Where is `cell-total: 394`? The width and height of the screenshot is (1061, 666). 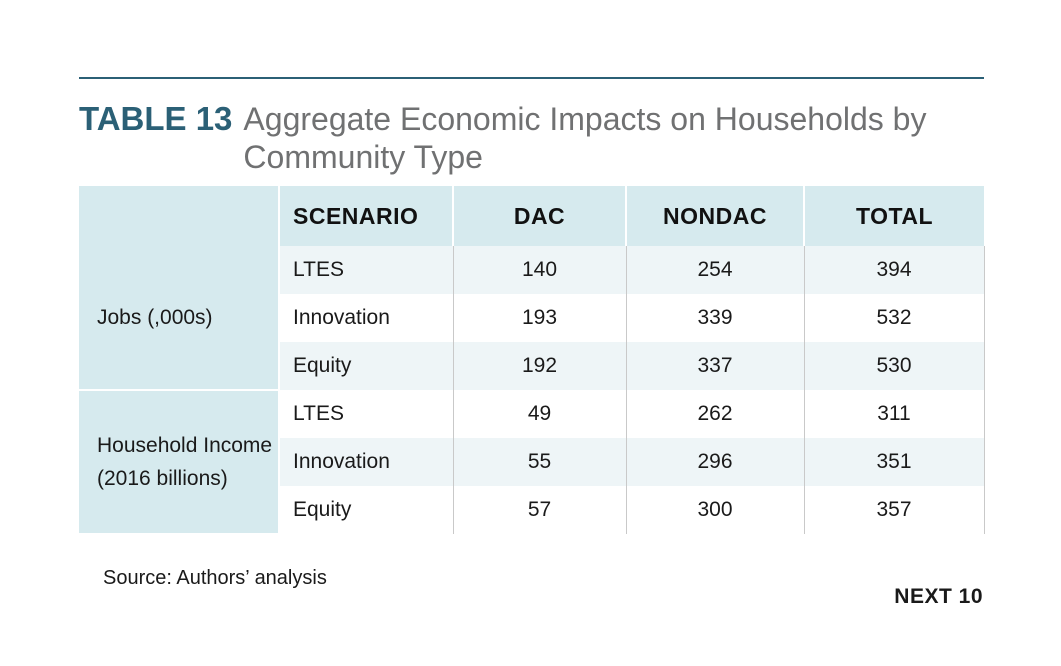 cell-total: 394 is located at coordinates (894, 270).